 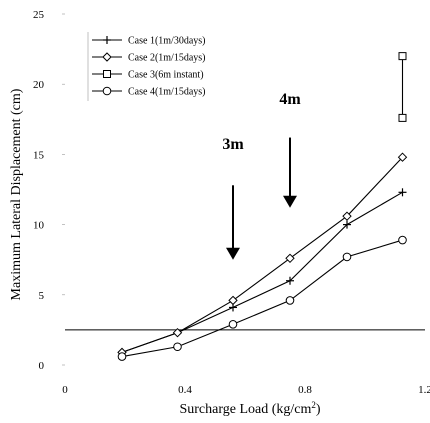 I want to click on legend-label-1: Case 2(1m/15days), so click(x=167, y=58).